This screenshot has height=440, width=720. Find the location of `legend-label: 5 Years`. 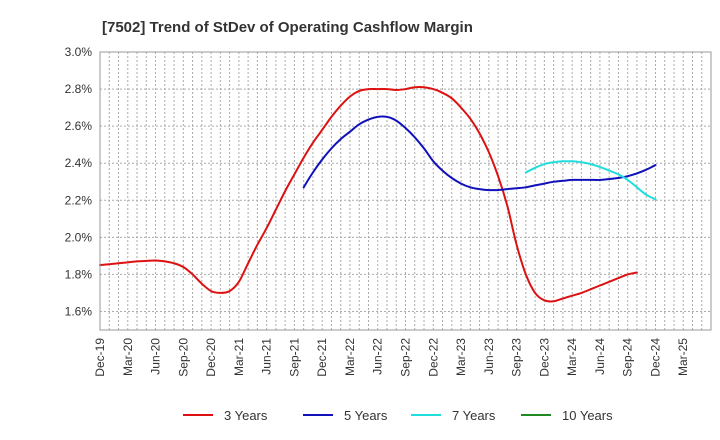

legend-label: 5 Years is located at coordinates (366, 415).